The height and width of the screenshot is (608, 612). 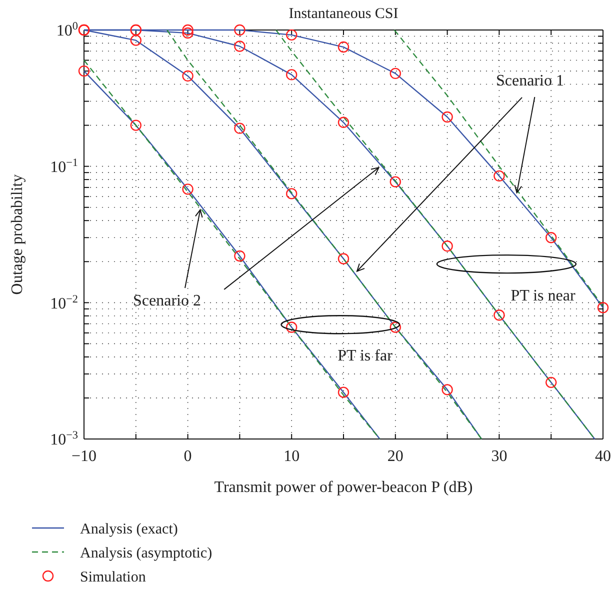 What do you see at coordinates (543, 296) in the screenshot?
I see `annotation: PT is near` at bounding box center [543, 296].